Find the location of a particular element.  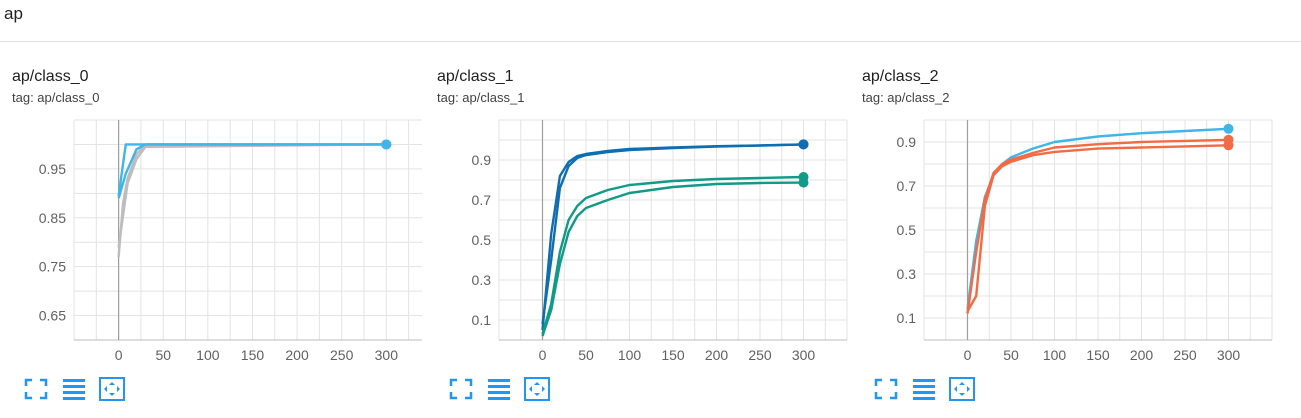

card-title: ap/class_1 is located at coordinates (475, 76).